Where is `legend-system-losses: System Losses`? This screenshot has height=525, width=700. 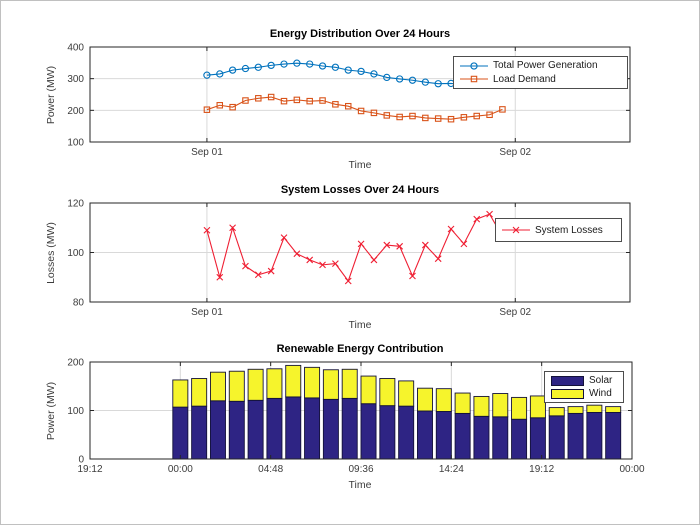 legend-system-losses: System Losses is located at coordinates (558, 230).